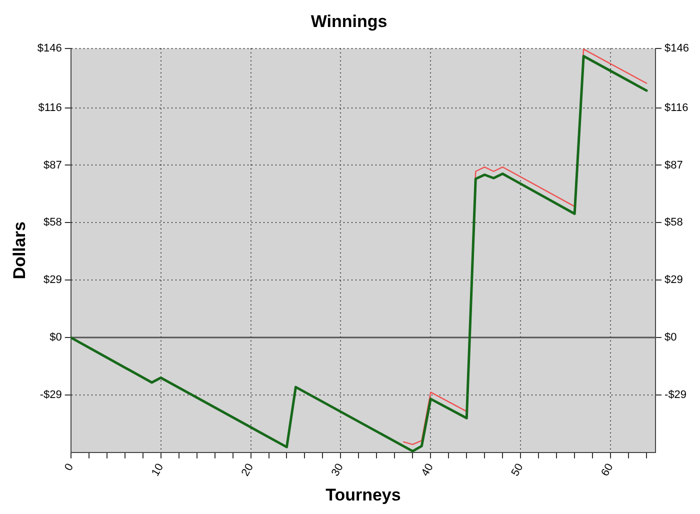  I want to click on y-tick-label: -$29, so click(51, 395).